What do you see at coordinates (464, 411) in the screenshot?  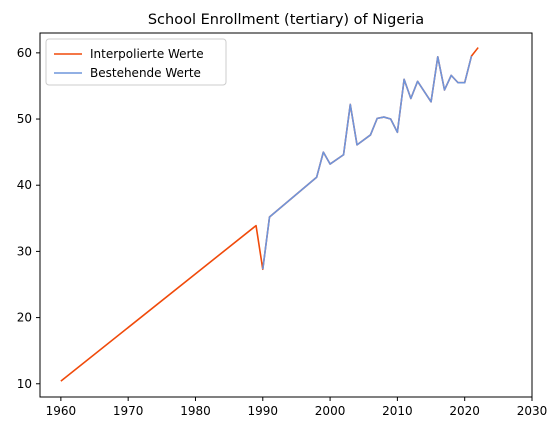 I see `x-tick-label-2020: 2020` at bounding box center [464, 411].